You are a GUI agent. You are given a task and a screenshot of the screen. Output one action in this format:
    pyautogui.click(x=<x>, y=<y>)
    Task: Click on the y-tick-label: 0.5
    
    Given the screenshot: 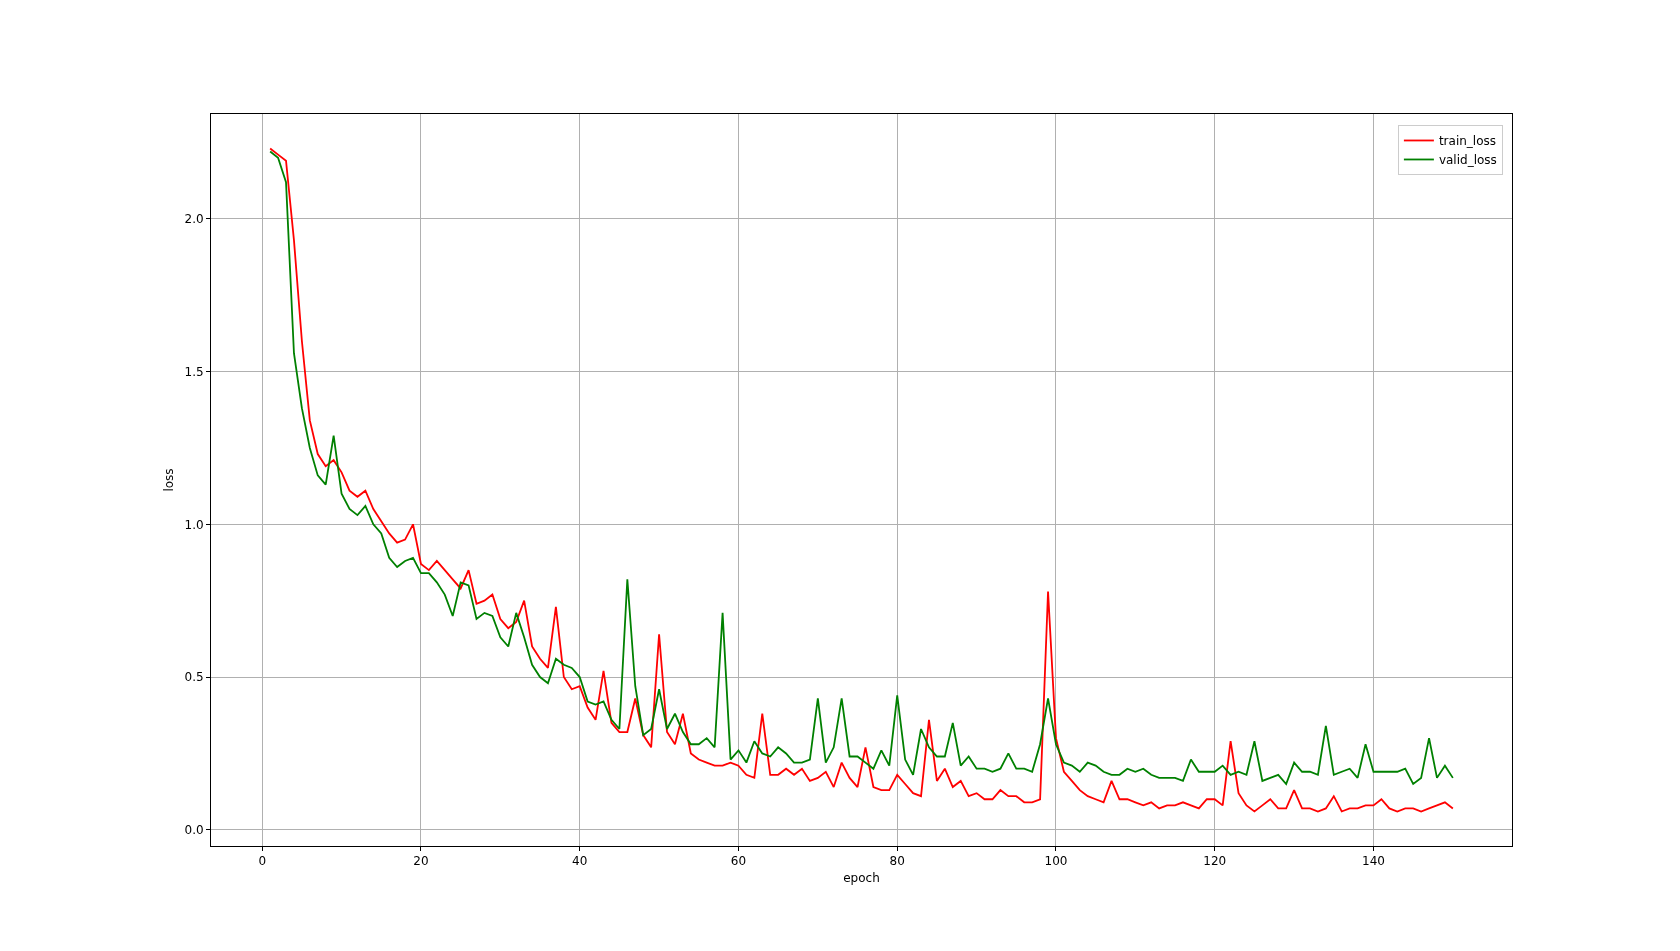 What is the action you would take?
    pyautogui.click(x=194, y=677)
    